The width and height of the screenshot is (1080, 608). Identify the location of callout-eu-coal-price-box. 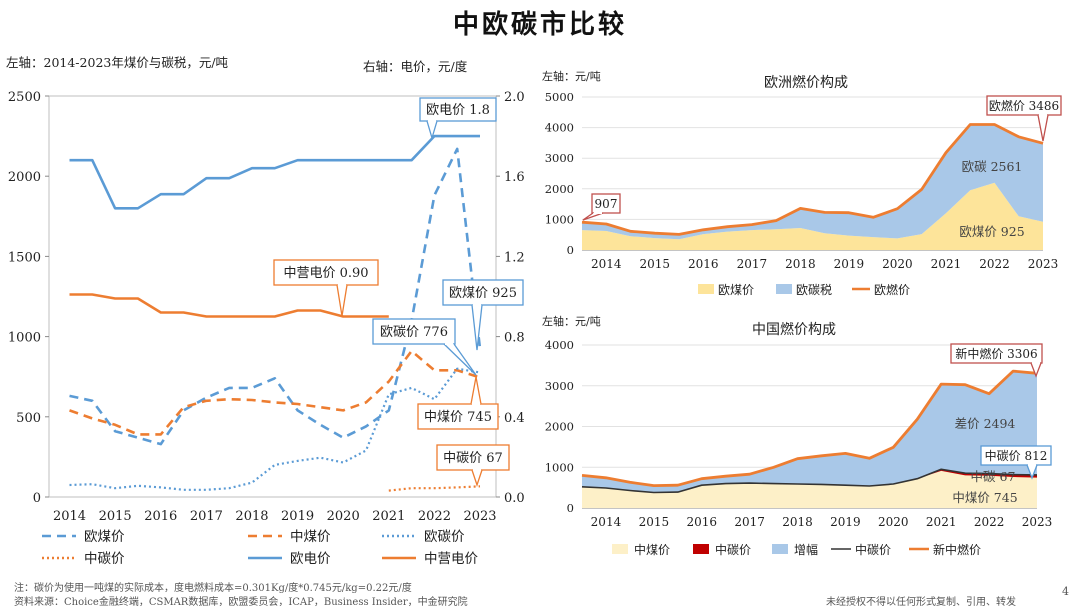
(483, 292).